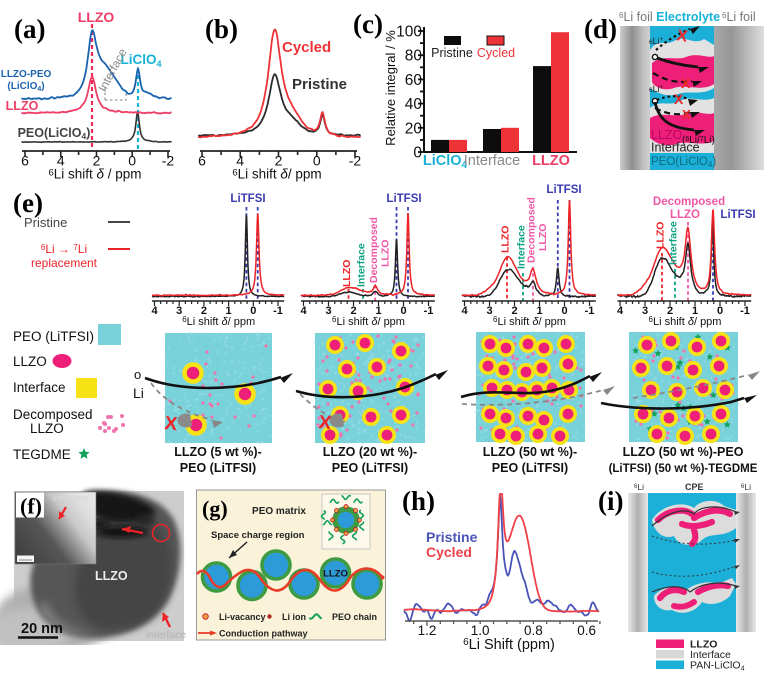  I want to click on svg-text: (6Li/7Li), so click(698, 140).